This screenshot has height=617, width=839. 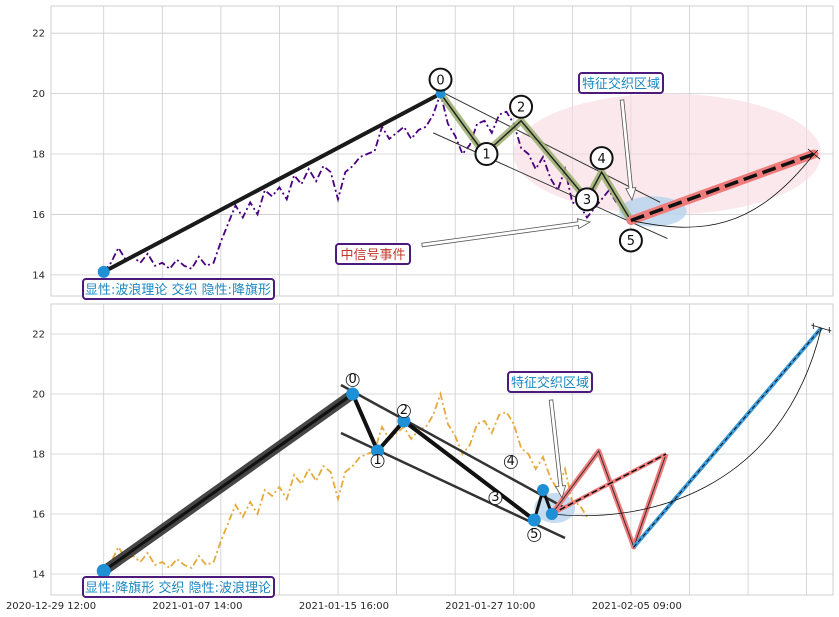 I want to click on top-wave-2-label: 2, so click(x=521, y=107).